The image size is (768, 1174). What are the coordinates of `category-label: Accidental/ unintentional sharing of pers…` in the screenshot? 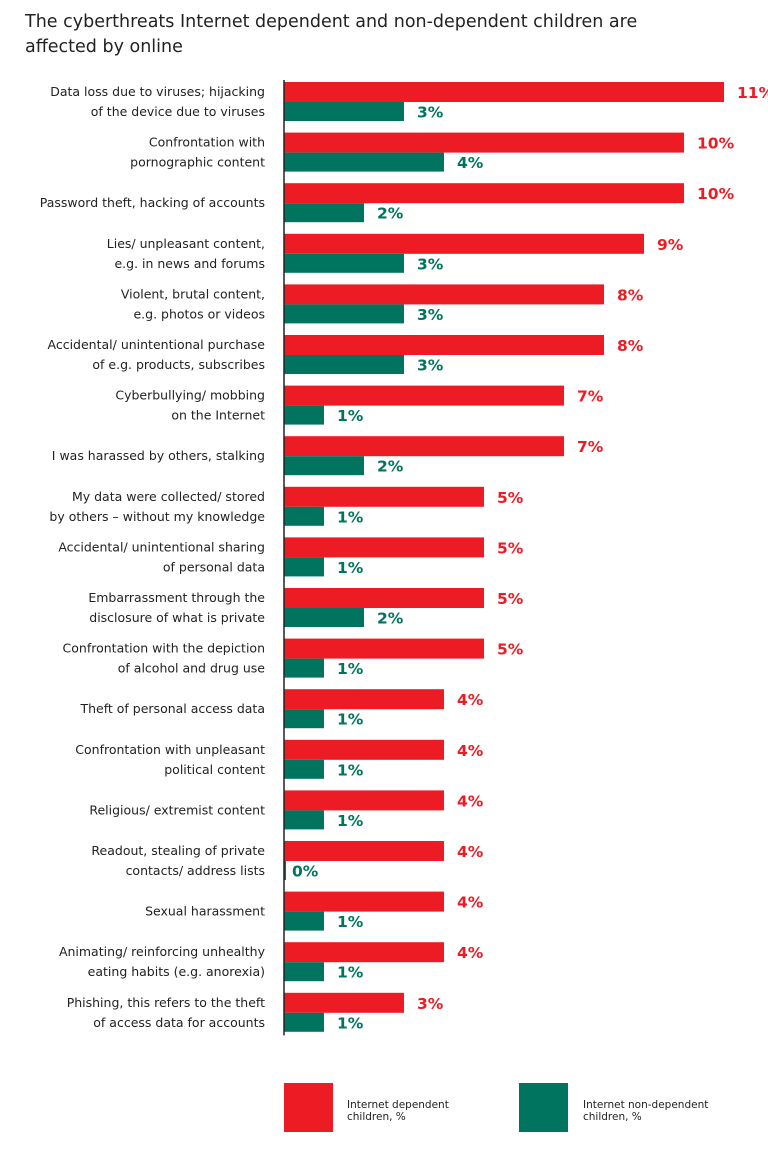 It's located at (161, 556).